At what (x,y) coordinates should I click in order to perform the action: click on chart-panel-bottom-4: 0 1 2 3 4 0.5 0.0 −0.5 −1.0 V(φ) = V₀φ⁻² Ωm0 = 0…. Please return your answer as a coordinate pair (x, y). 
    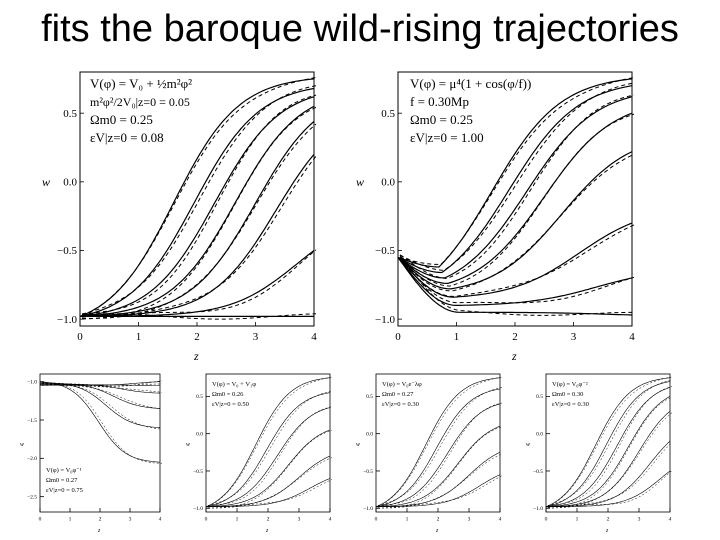
    Looking at the image, I should click on (599, 453).